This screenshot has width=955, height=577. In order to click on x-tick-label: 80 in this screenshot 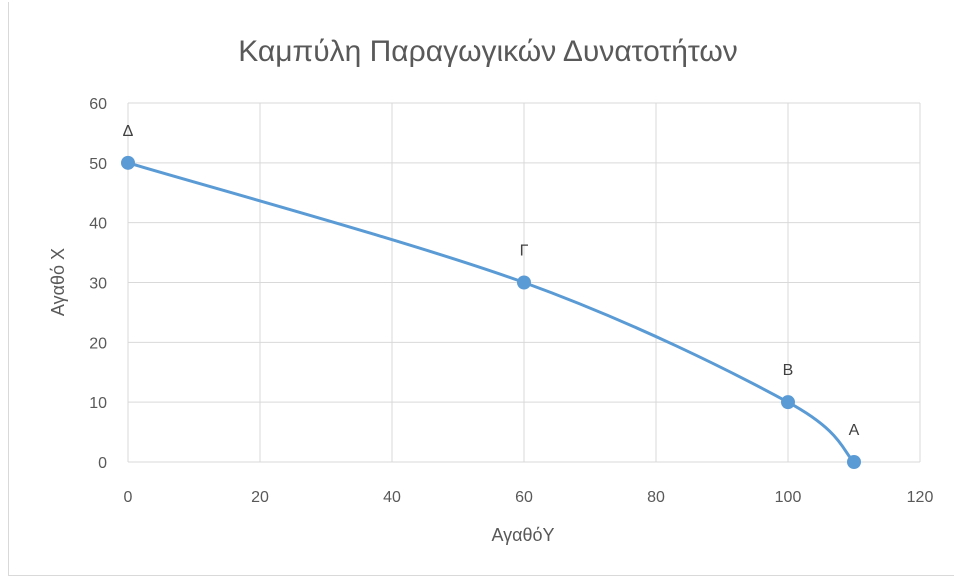, I will do `click(656, 497)`.